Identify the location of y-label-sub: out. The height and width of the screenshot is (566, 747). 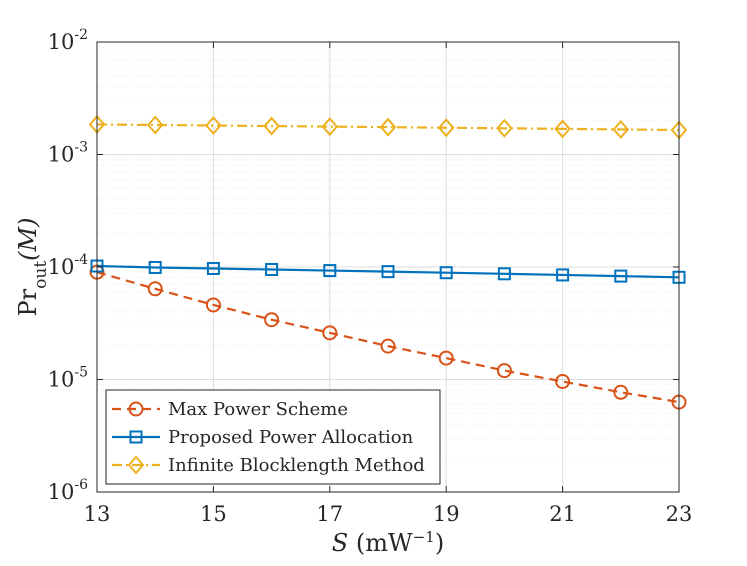
(41, 275).